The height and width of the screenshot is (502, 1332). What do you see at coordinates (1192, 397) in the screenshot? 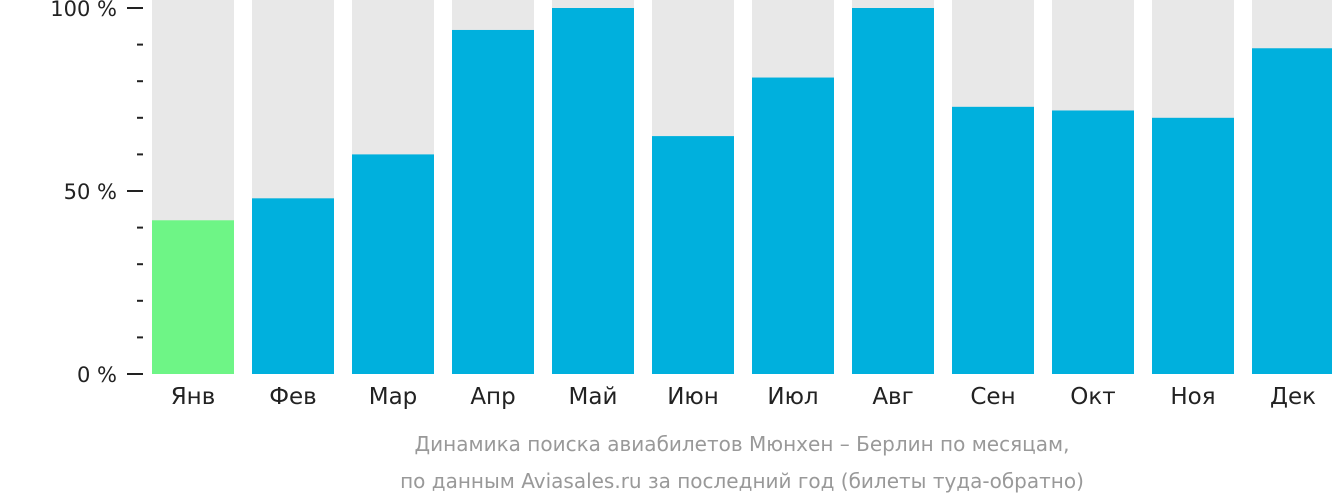
I see `x-tick-label: Ноя` at bounding box center [1192, 397].